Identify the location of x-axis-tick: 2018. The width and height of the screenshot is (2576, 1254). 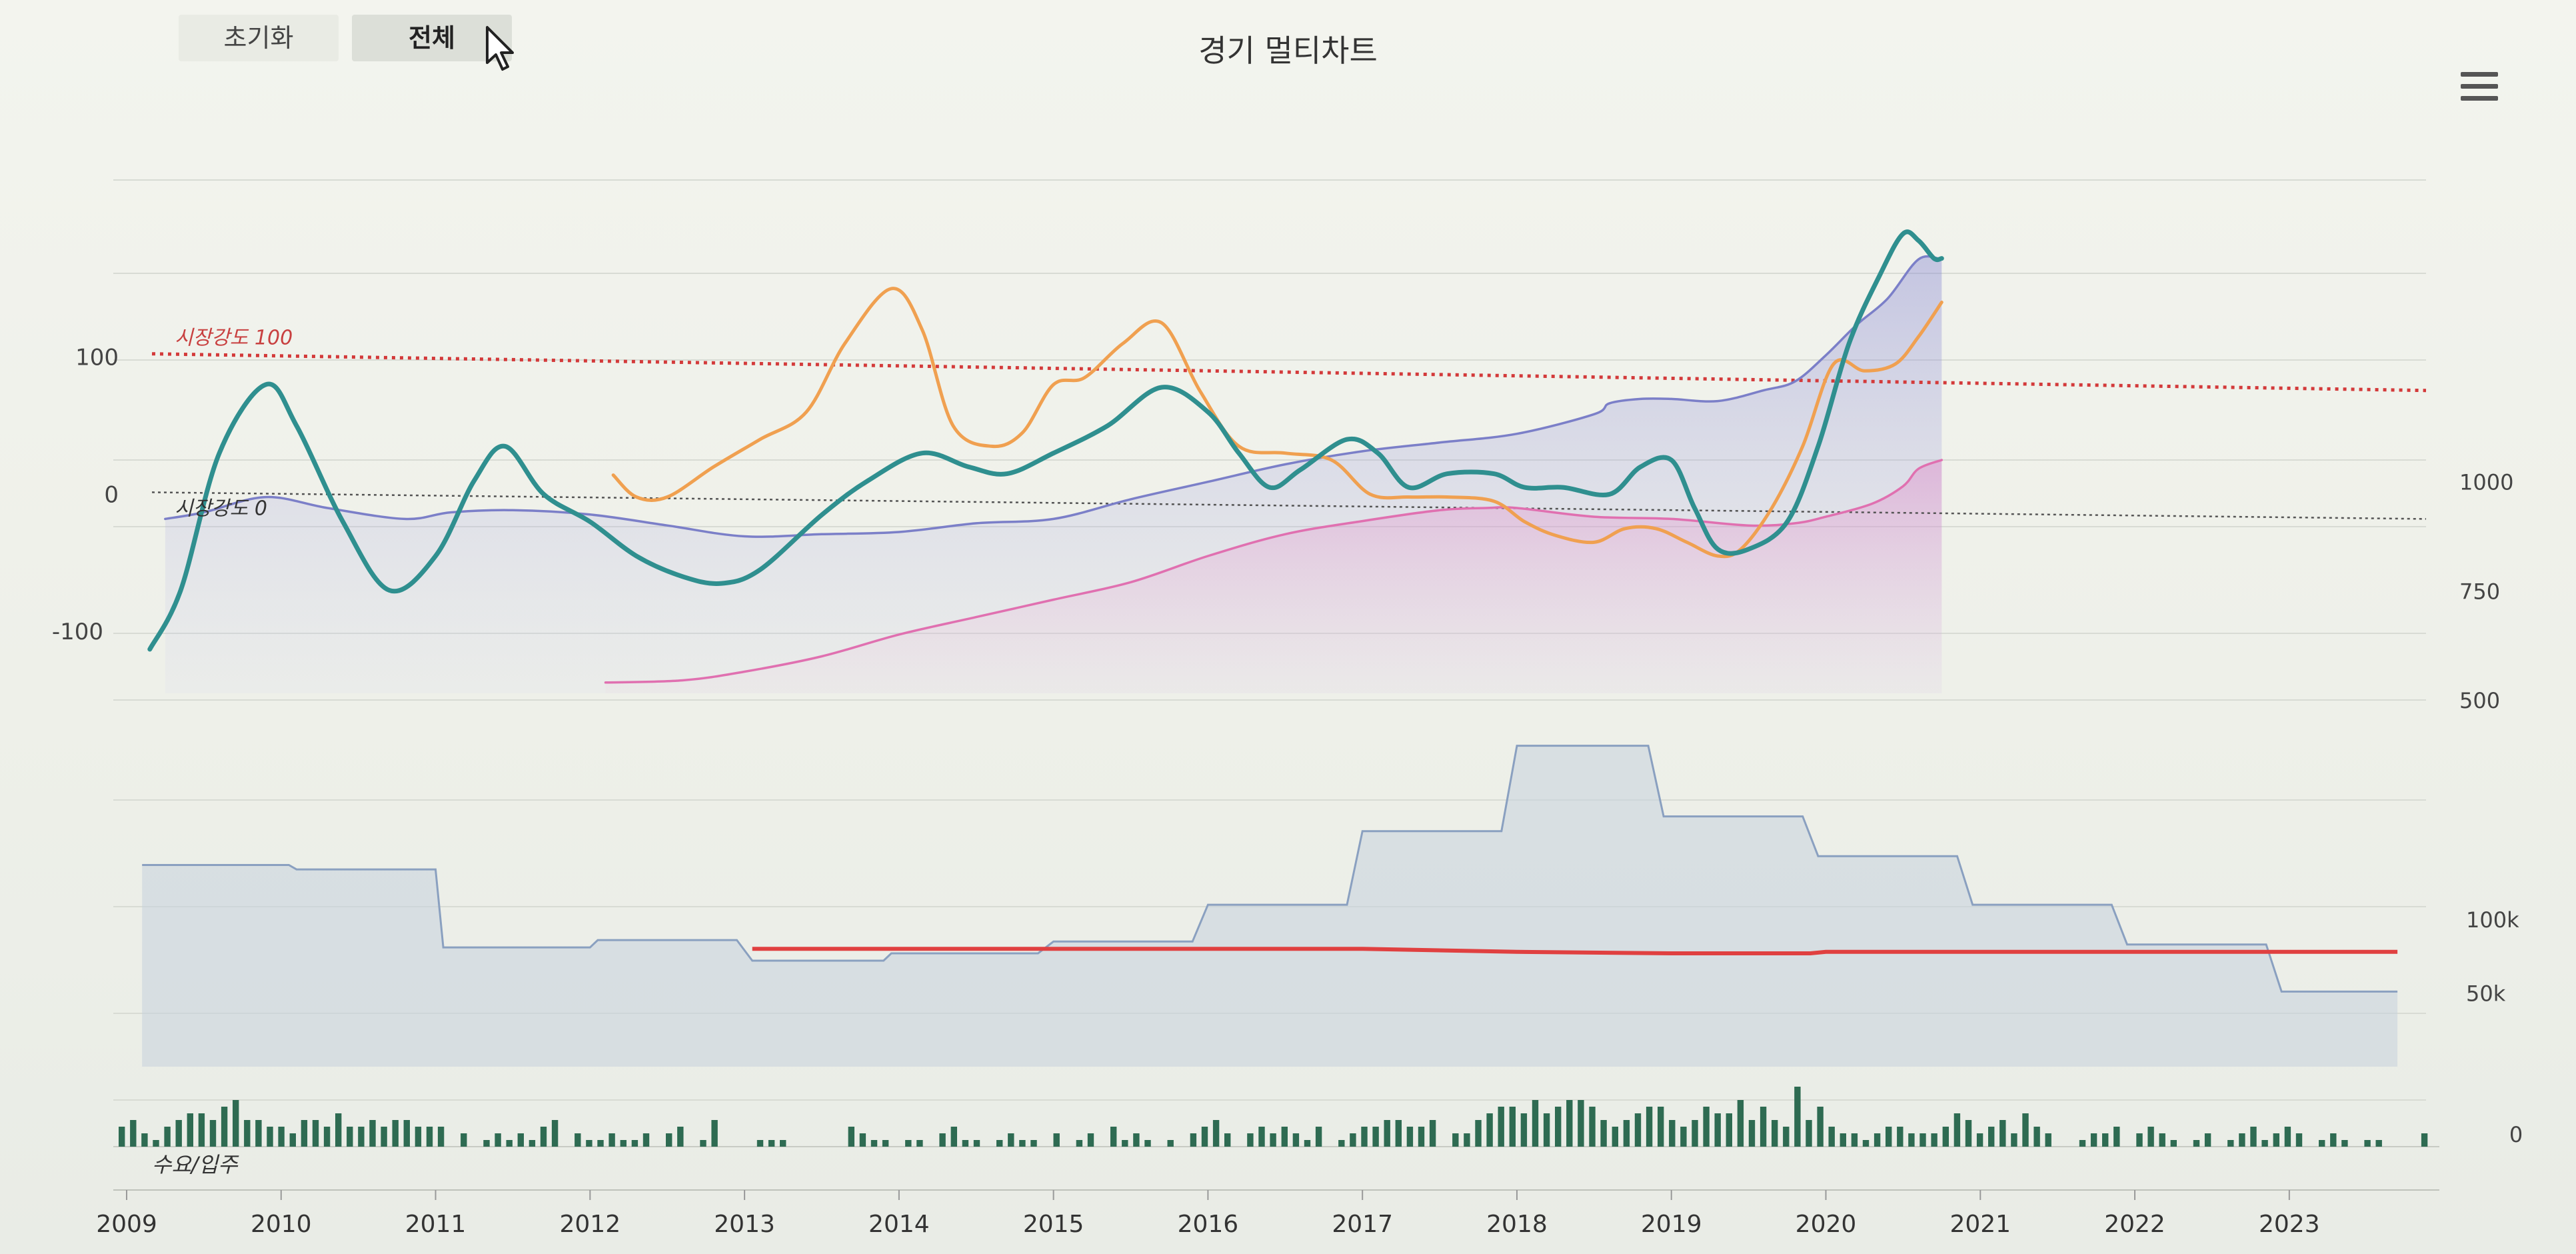
(1517, 1224).